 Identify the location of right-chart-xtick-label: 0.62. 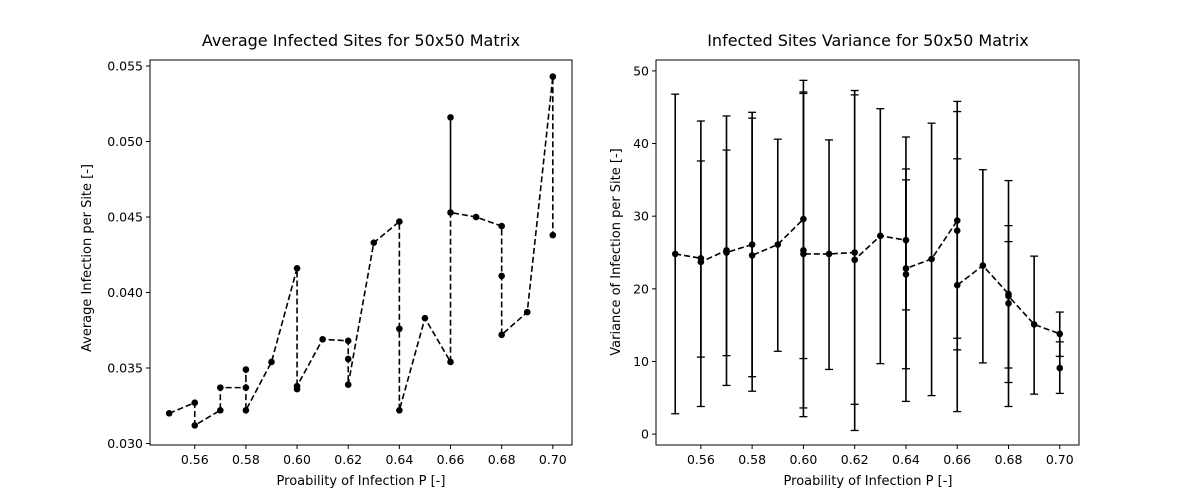
(855, 459).